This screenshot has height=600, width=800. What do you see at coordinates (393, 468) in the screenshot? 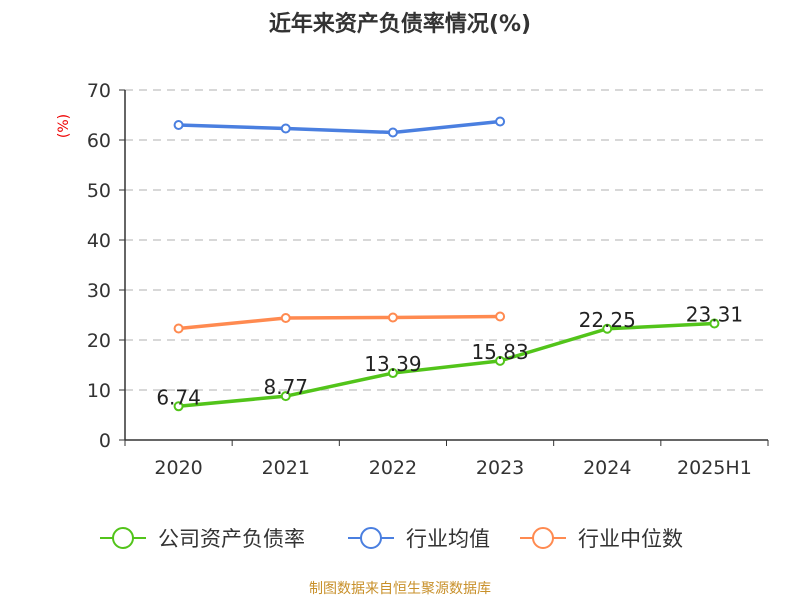
I see `x-tick-label: 2022` at bounding box center [393, 468].